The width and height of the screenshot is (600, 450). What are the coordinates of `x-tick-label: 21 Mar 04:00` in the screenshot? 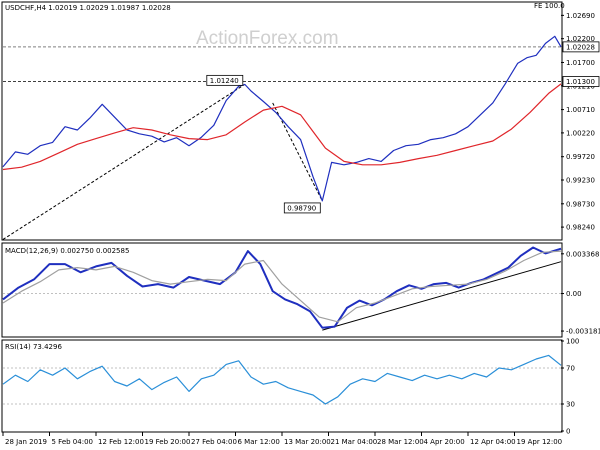 It's located at (354, 442).